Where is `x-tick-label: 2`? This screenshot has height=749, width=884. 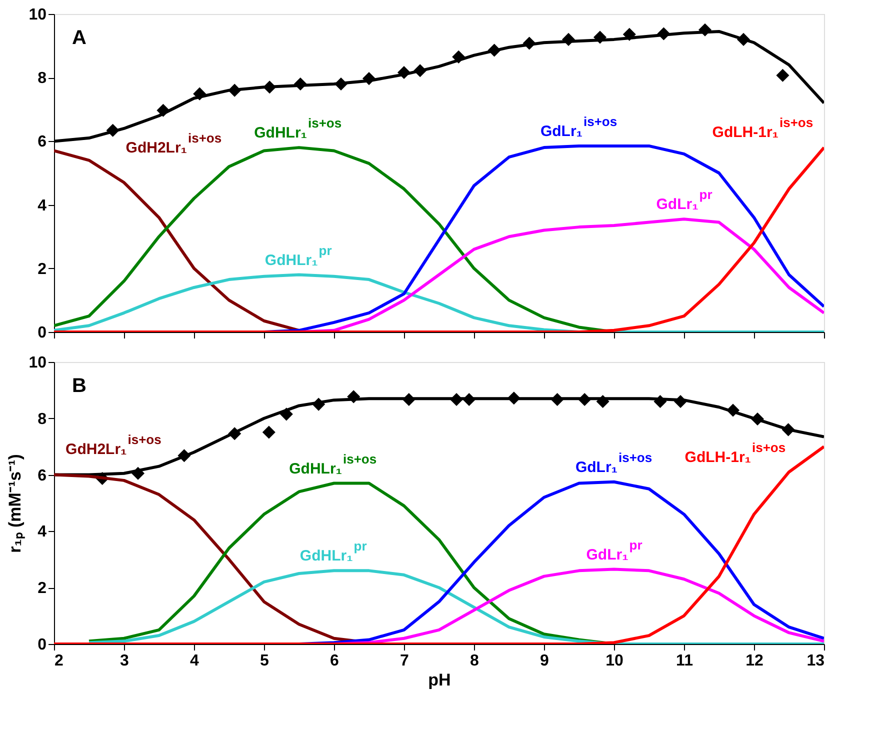 x-tick-label: 2 is located at coordinates (59, 661).